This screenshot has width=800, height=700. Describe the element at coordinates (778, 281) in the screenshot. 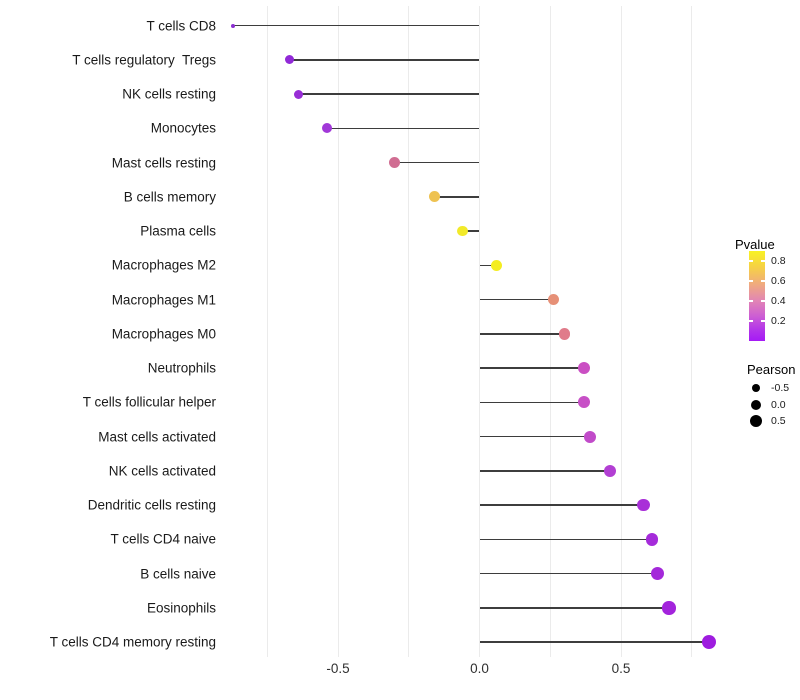

I see `colorbar-tick-label: 0.6` at that location.